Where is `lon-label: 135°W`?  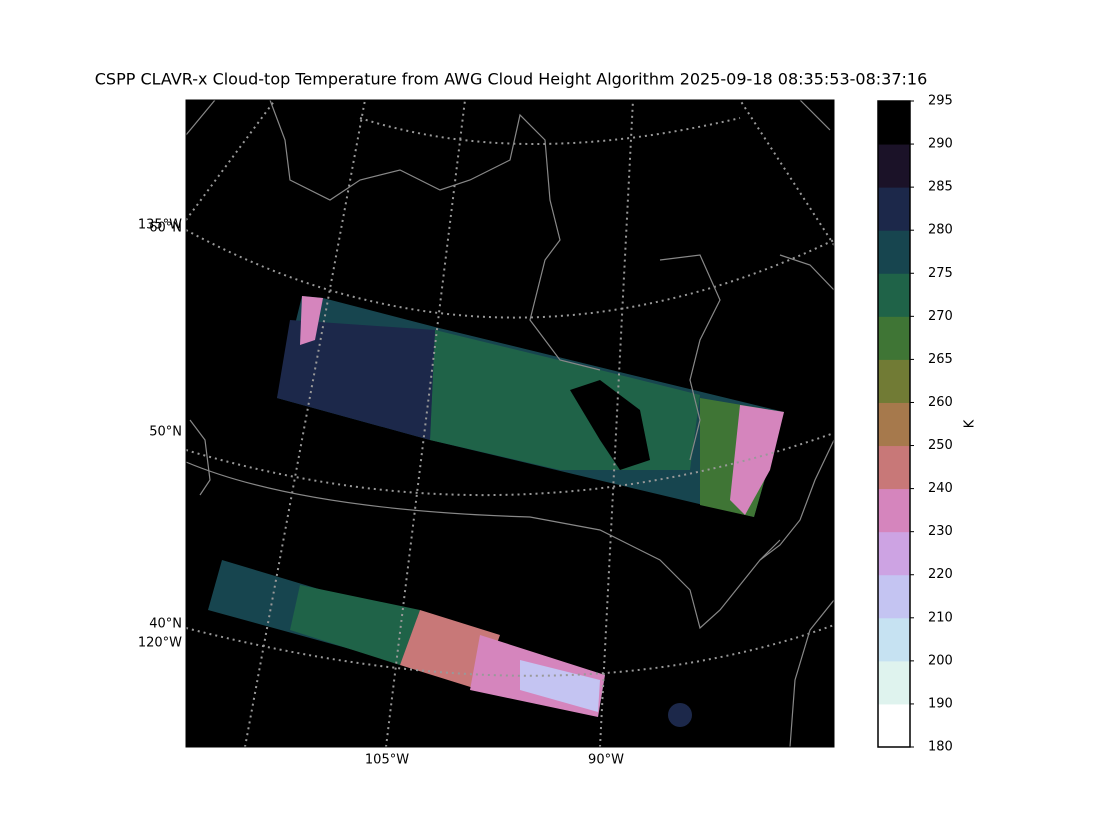 lon-label: 135°W is located at coordinates (160, 225).